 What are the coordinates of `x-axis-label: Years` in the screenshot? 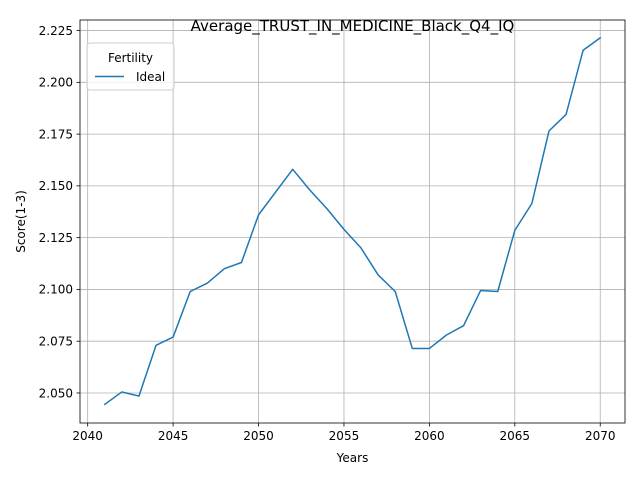 It's located at (352, 458).